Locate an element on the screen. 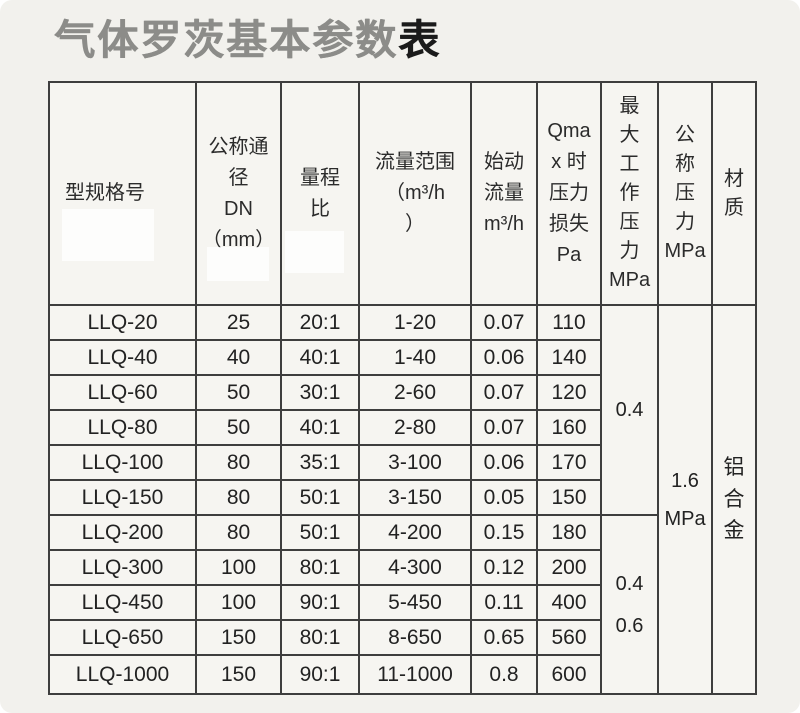 The width and height of the screenshot is (800, 713). cell-model: LLQ-1000 is located at coordinates (122, 674).